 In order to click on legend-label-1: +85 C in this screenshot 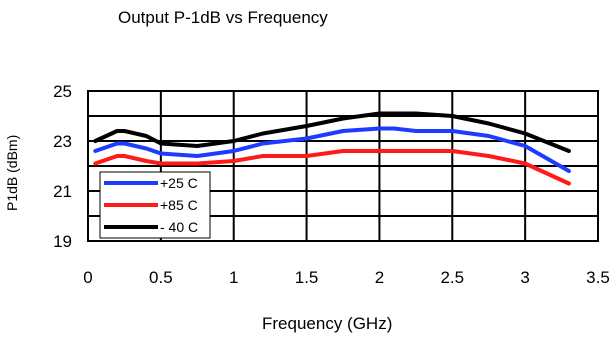, I will do `click(179, 205)`.